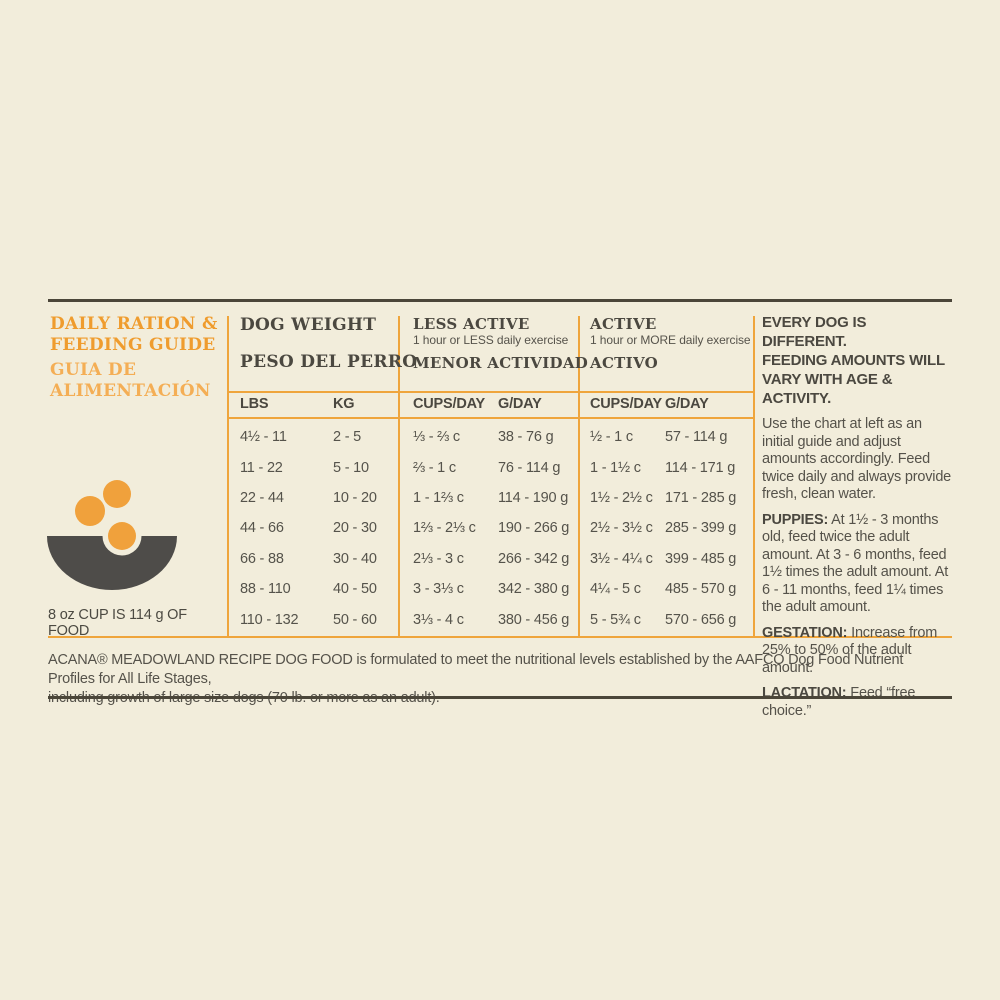 The width and height of the screenshot is (1000, 1000). Describe the element at coordinates (262, 558) in the screenshot. I see `weight-lbs: 66 - 88` at that location.